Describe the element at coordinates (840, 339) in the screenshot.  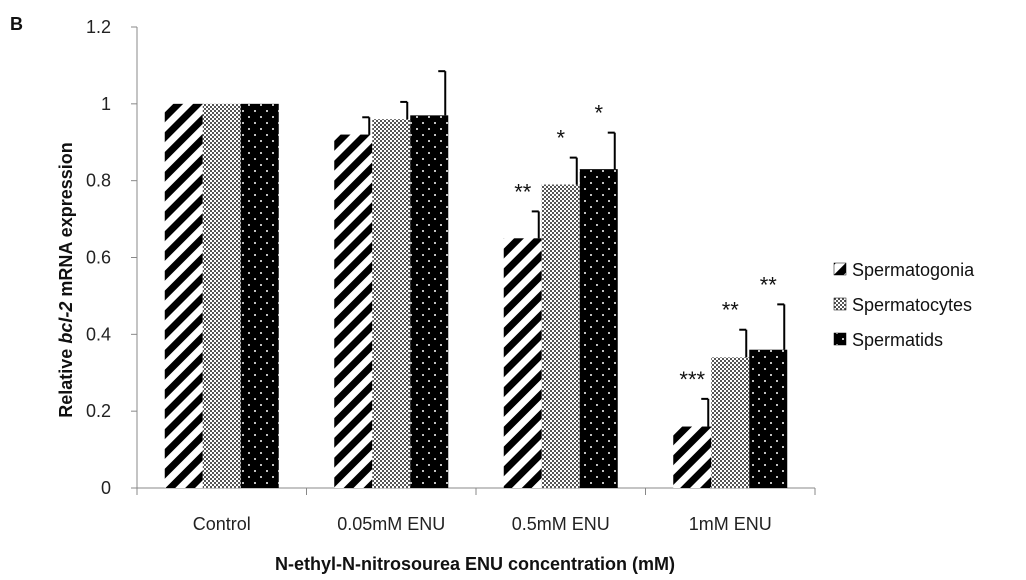
I see `legend-swatch-black-dots` at that location.